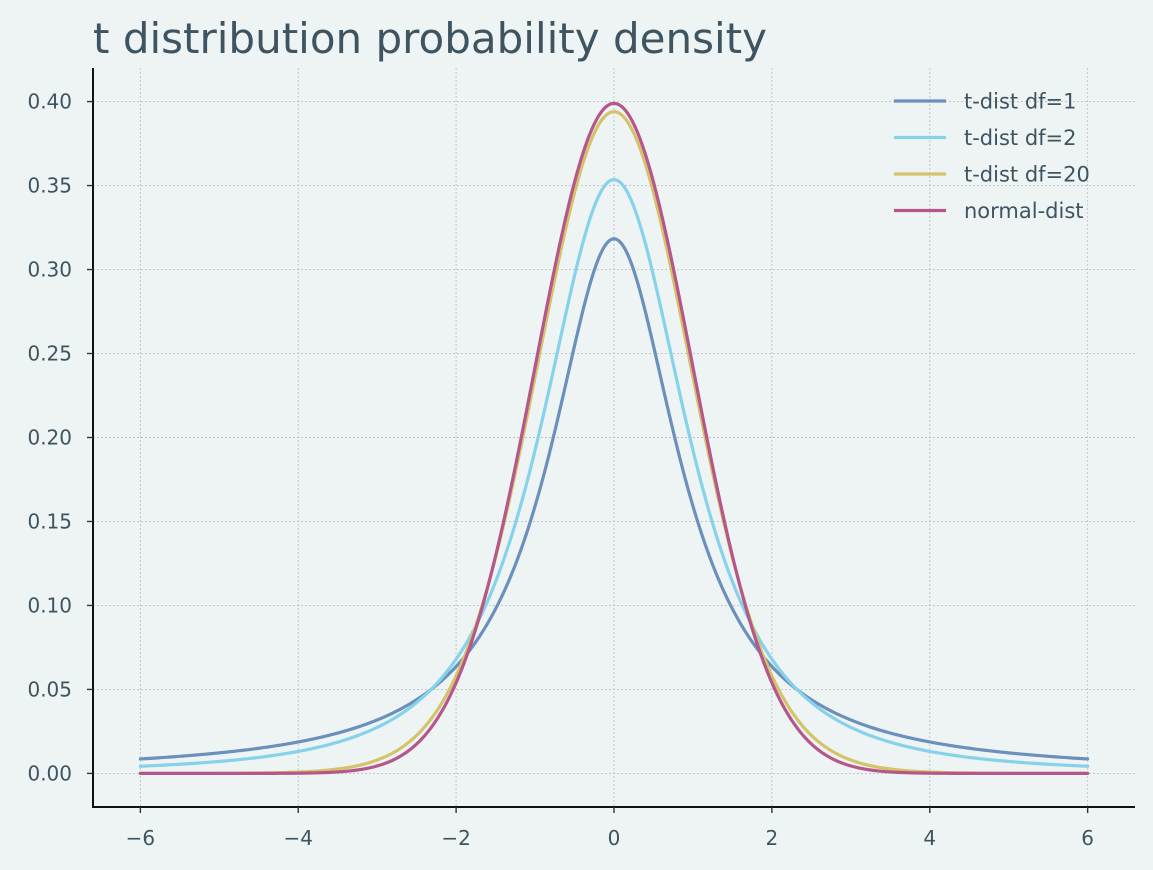 This screenshot has width=1153, height=870. Describe the element at coordinates (49, 605) in the screenshot. I see `y-tick-label: 0.10` at that location.